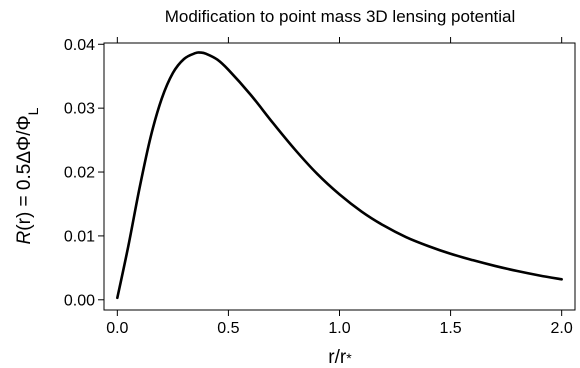 The image size is (580, 368). Describe the element at coordinates (339, 328) in the screenshot. I see `x-tick-label: 1.0` at that location.